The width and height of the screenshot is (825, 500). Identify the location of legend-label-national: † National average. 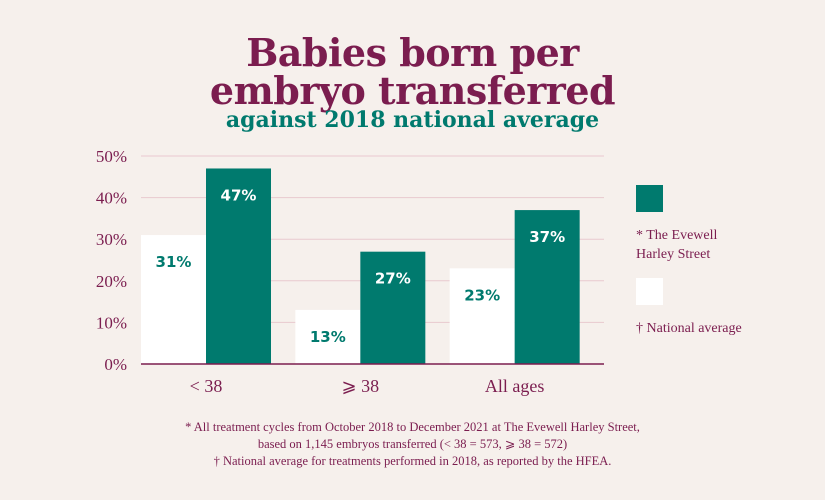
(689, 328).